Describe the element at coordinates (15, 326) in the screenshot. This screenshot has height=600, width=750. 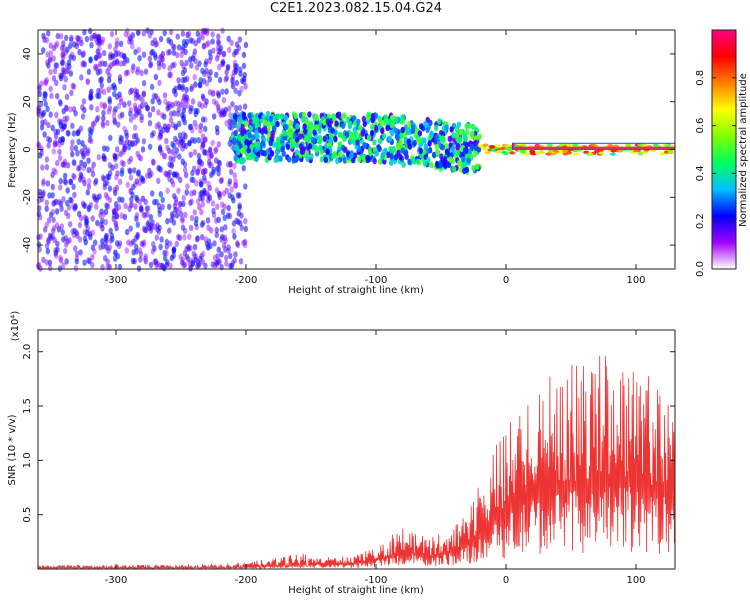
I see `snr-y-exponent-label: (x10⁴)` at that location.